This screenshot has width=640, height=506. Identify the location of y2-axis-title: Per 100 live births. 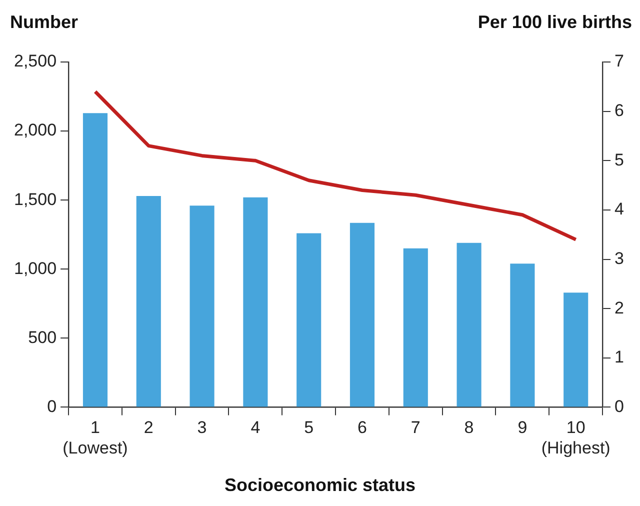
(555, 22).